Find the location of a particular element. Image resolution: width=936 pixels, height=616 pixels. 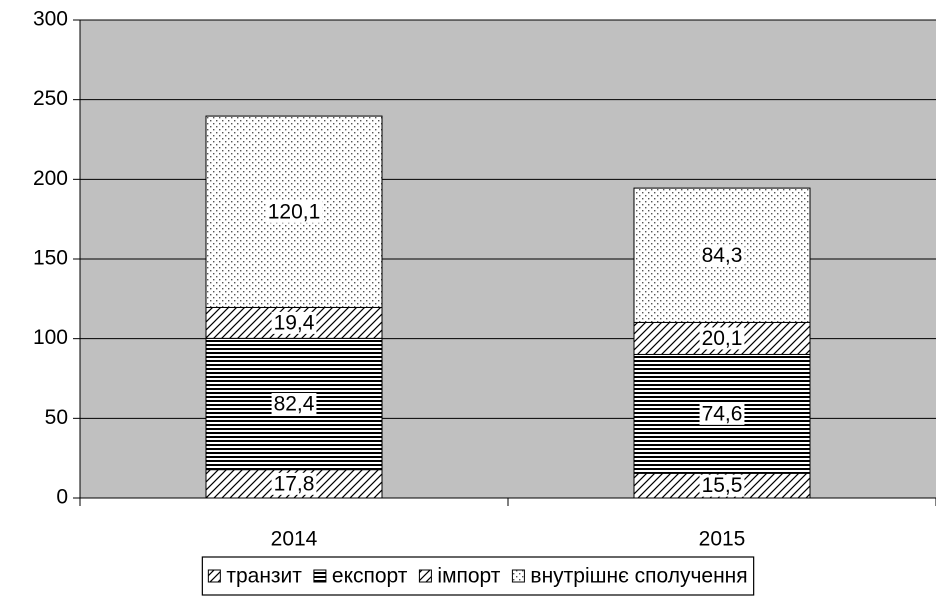

legend: транзит експорт імпорт внутрішнє сполучення is located at coordinates (478, 576).